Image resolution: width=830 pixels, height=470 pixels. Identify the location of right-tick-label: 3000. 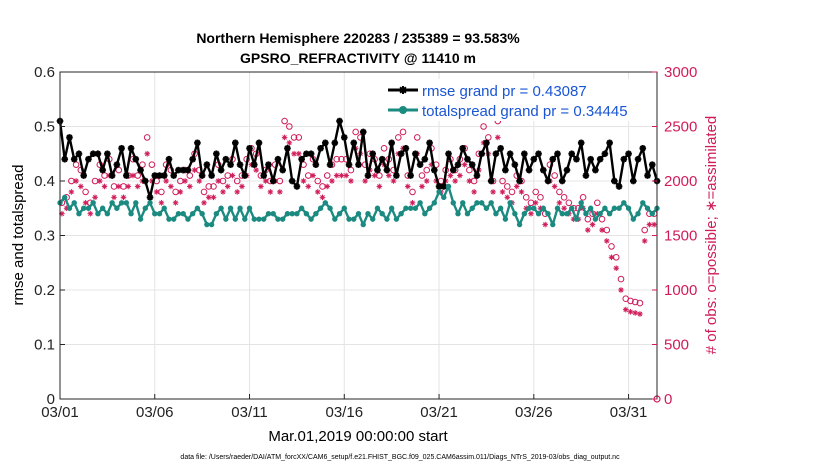
(680, 72).